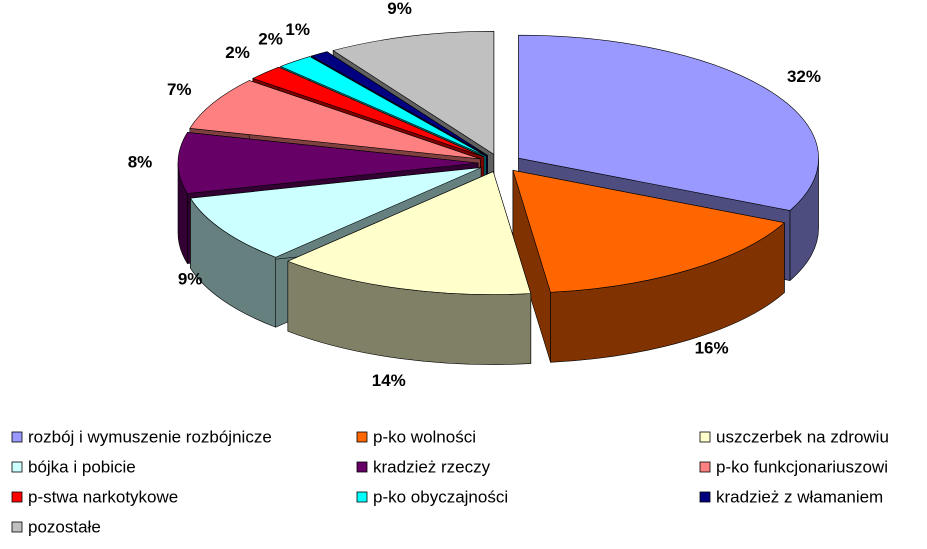  I want to click on legend-label: p-ko obyczajności, so click(440, 496).